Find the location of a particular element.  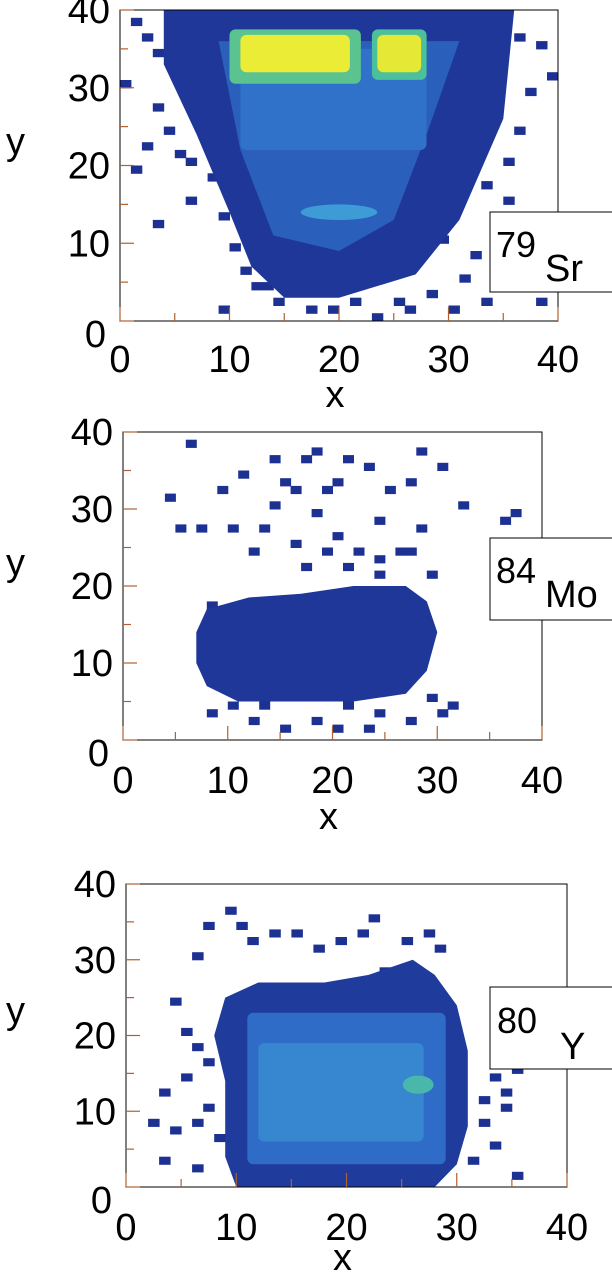

isotope-element-symbol: Y is located at coordinates (572, 1047).